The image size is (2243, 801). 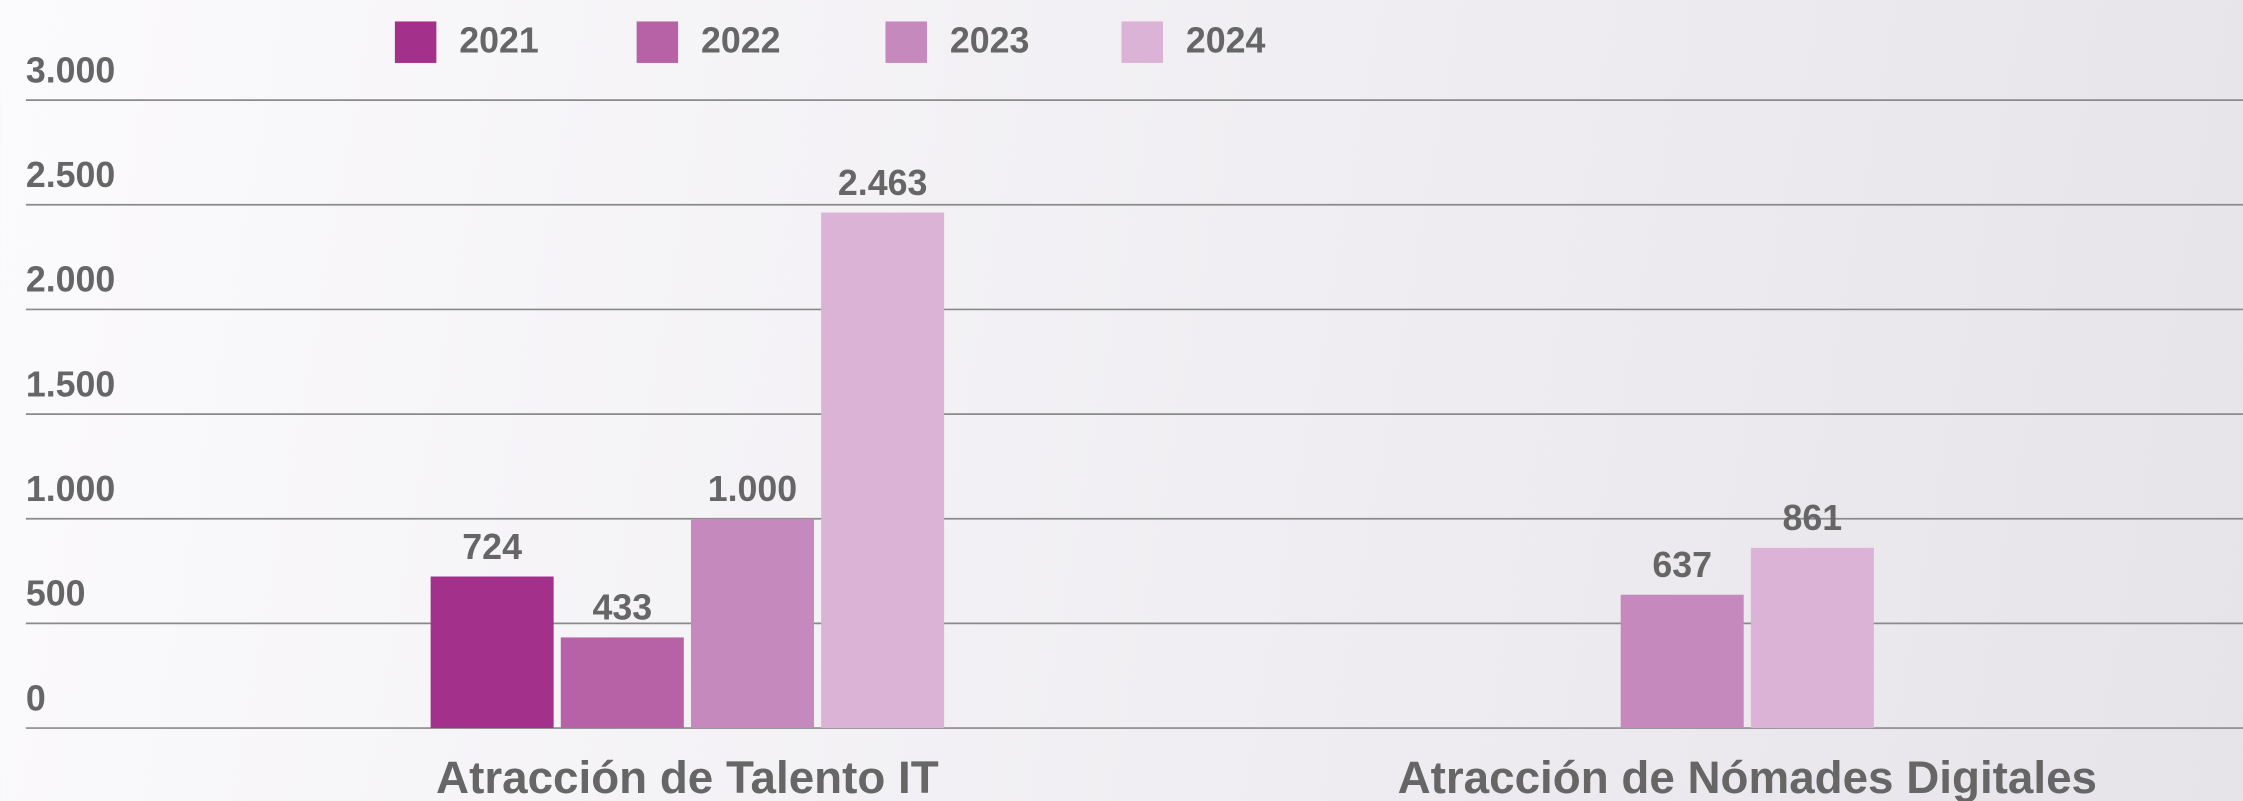 What do you see at coordinates (1682, 565) in the screenshot?
I see `value-label: 637` at bounding box center [1682, 565].